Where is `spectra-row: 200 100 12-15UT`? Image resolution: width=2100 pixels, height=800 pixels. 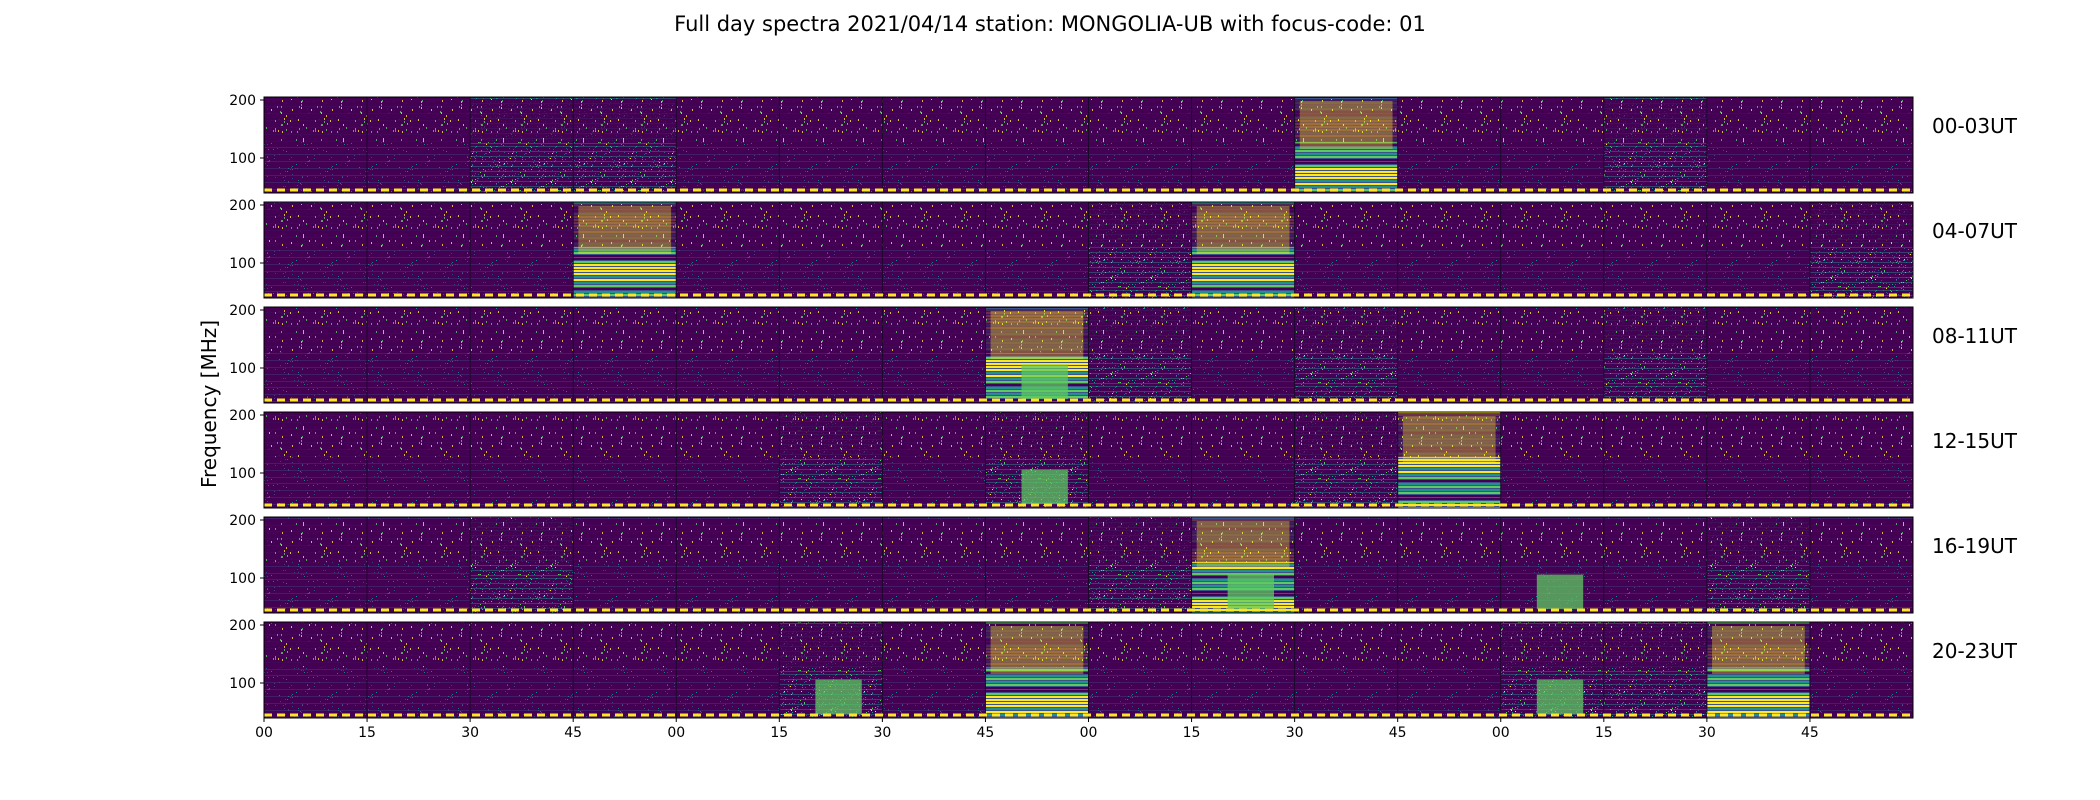
spectra-row: 200 100 12-15UT is located at coordinates (1123, 458).